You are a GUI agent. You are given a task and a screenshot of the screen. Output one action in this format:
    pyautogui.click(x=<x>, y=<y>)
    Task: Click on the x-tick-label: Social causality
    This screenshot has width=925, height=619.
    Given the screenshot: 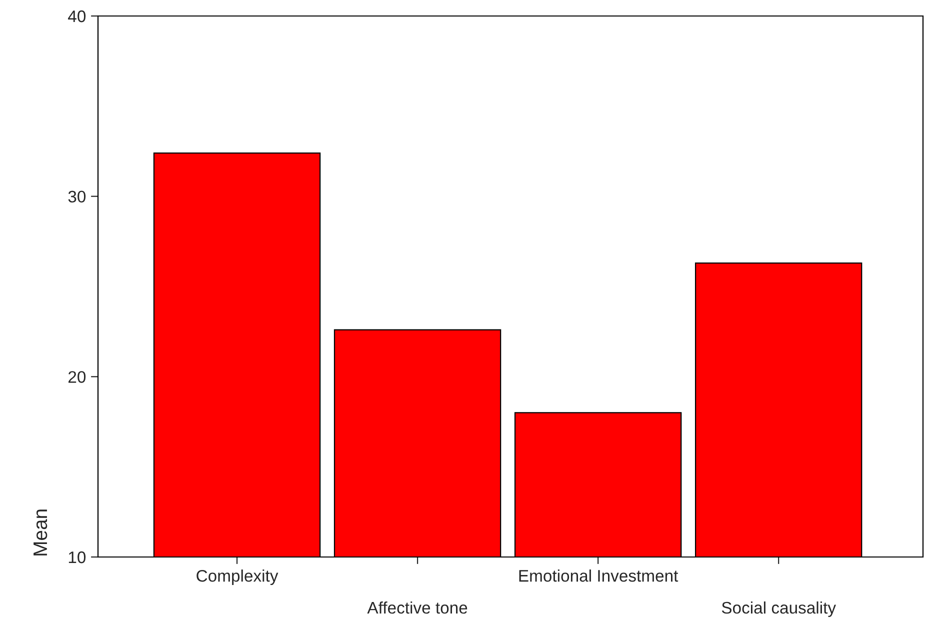 What is the action you would take?
    pyautogui.click(x=779, y=609)
    